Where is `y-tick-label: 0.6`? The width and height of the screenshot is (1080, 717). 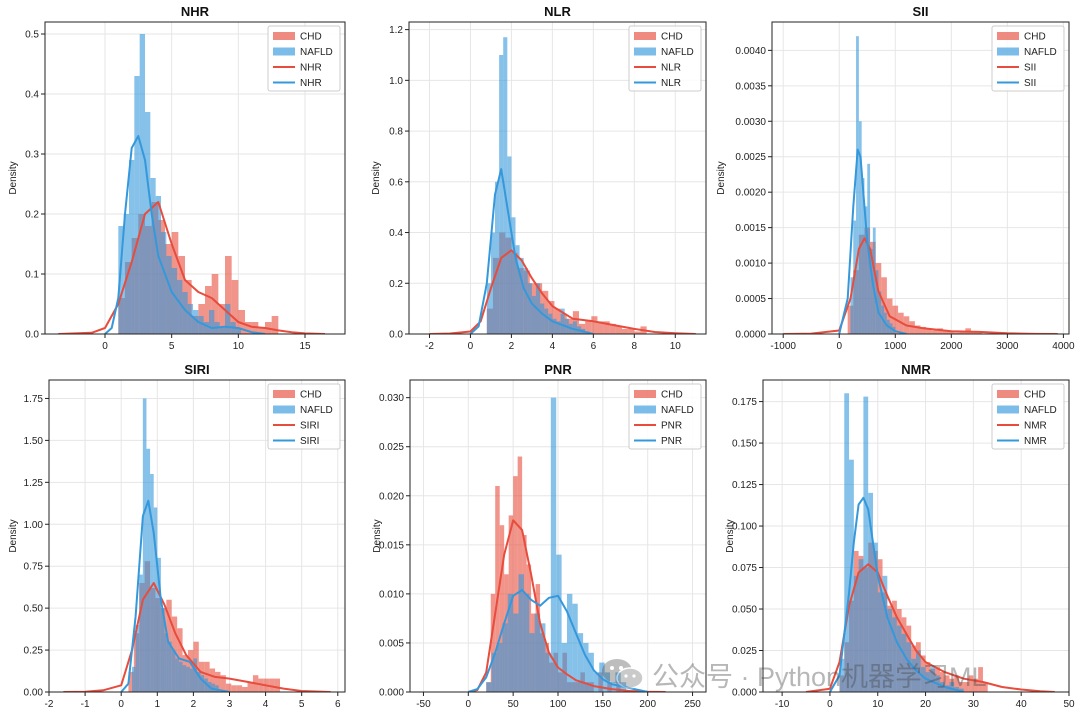 y-tick-label: 0.6 is located at coordinates (396, 182).